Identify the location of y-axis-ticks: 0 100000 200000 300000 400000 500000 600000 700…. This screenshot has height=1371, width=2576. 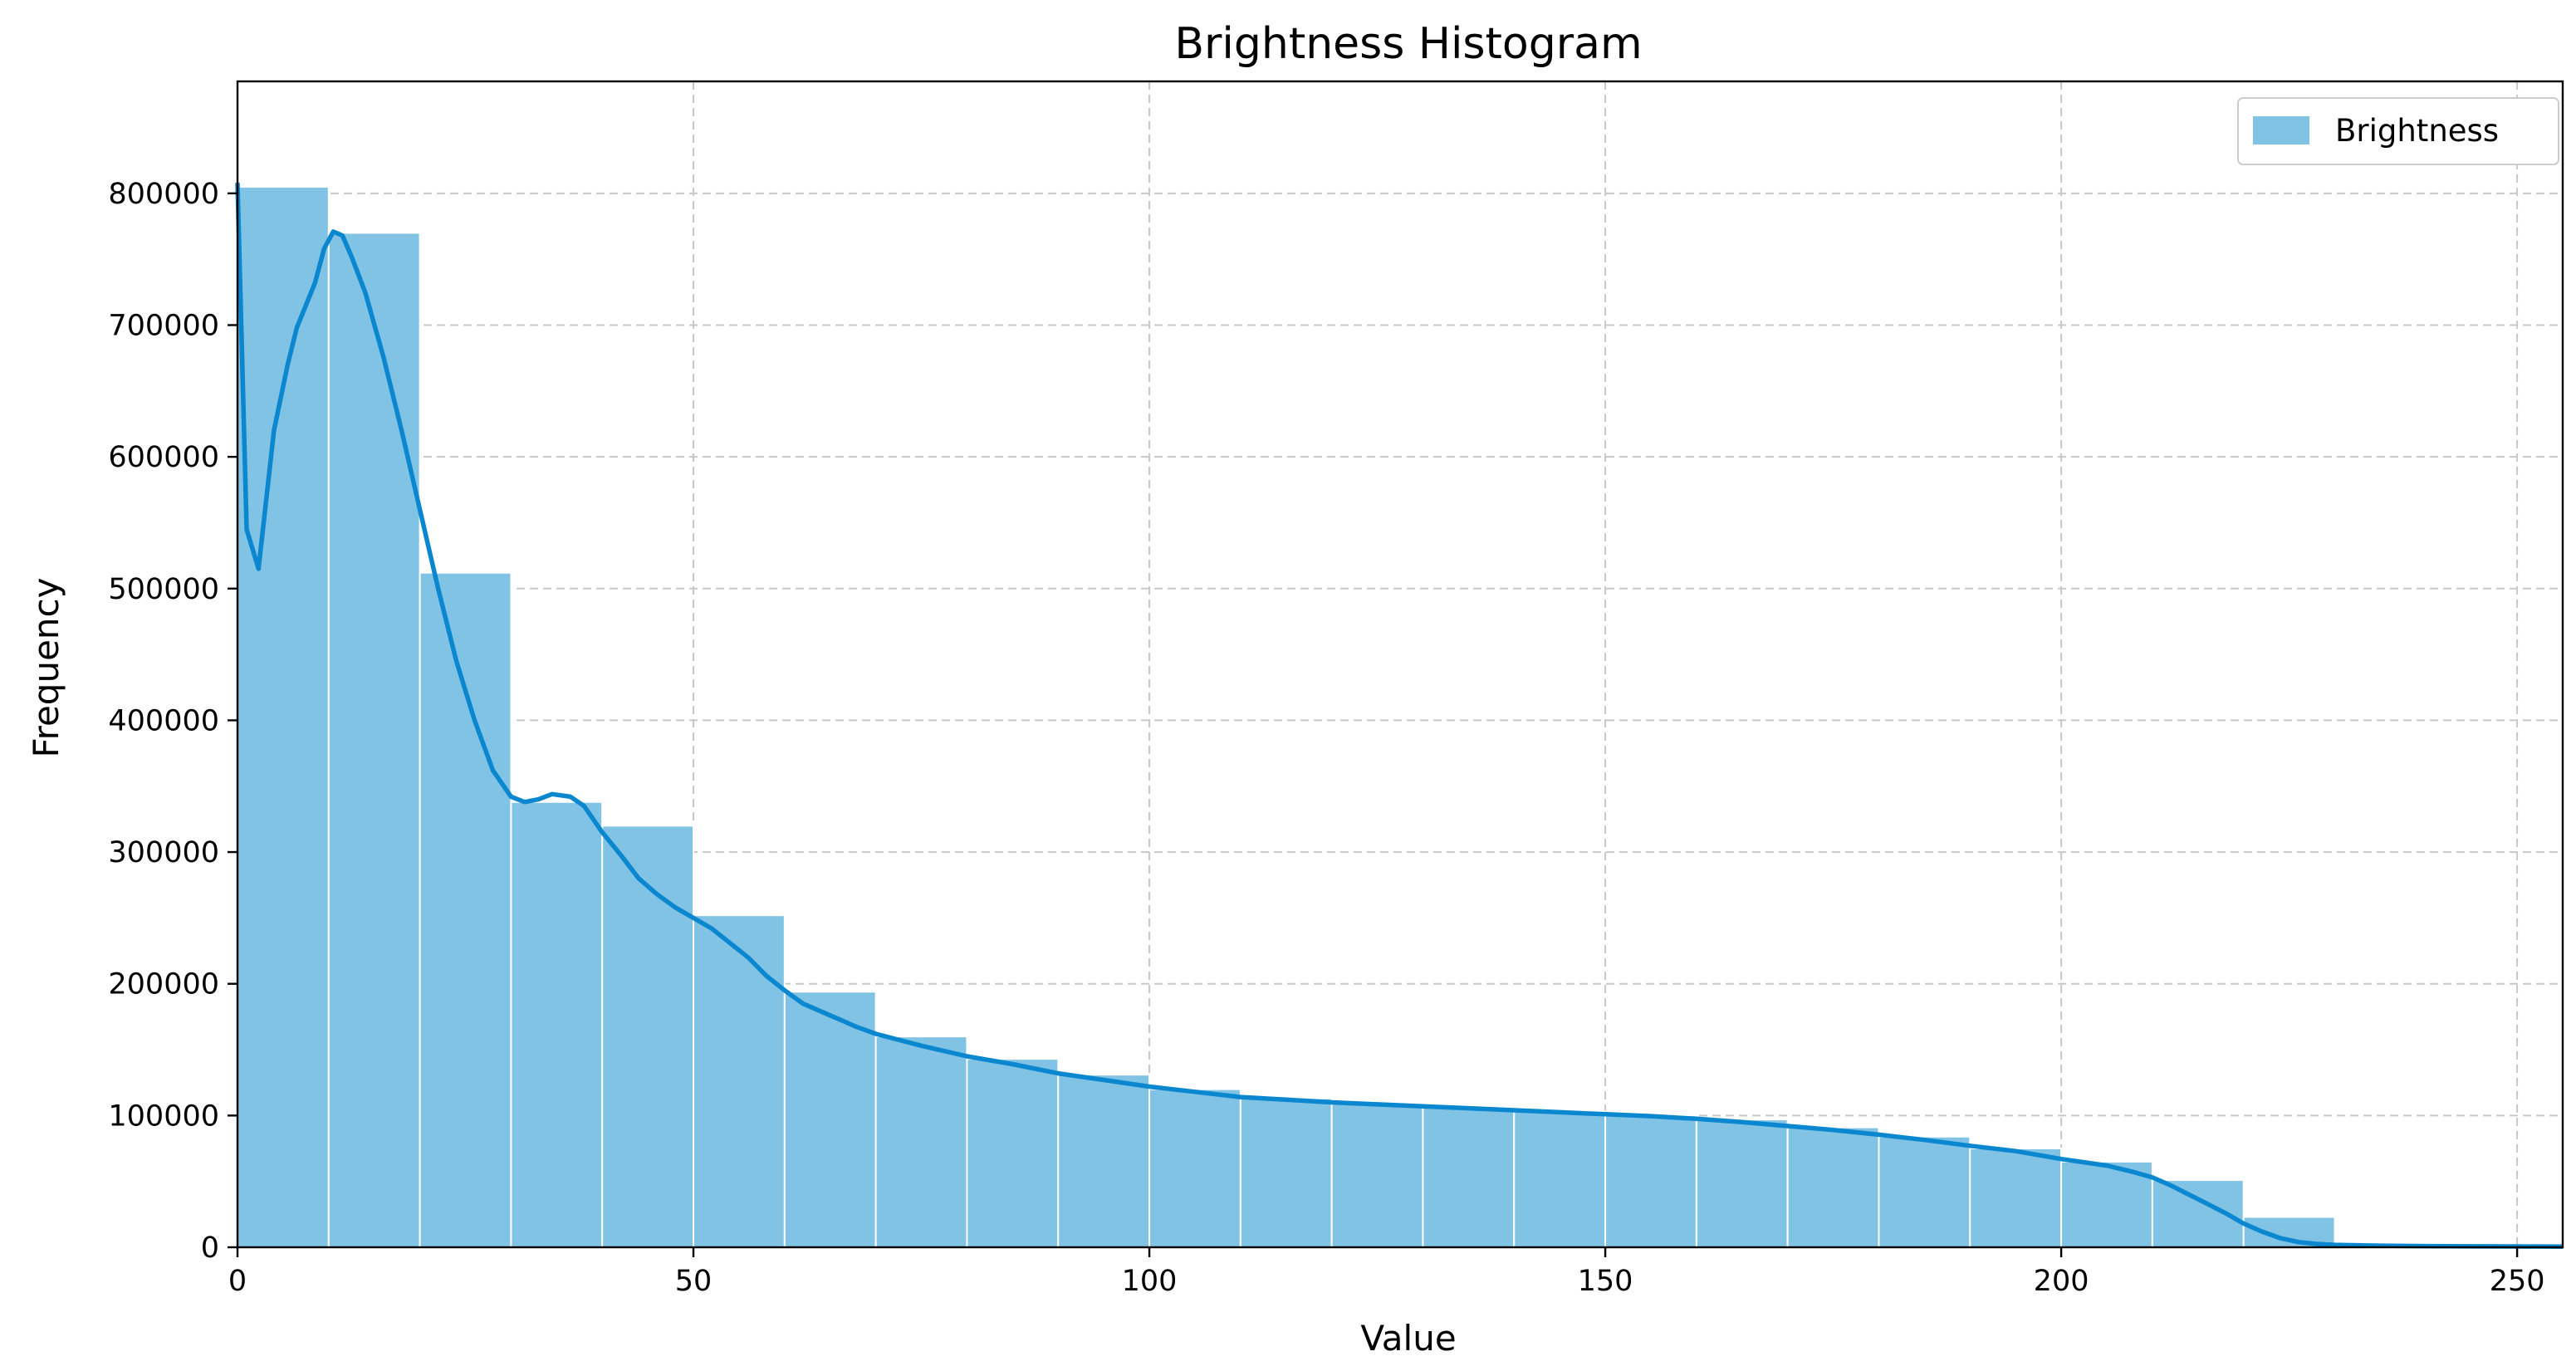
(173, 721).